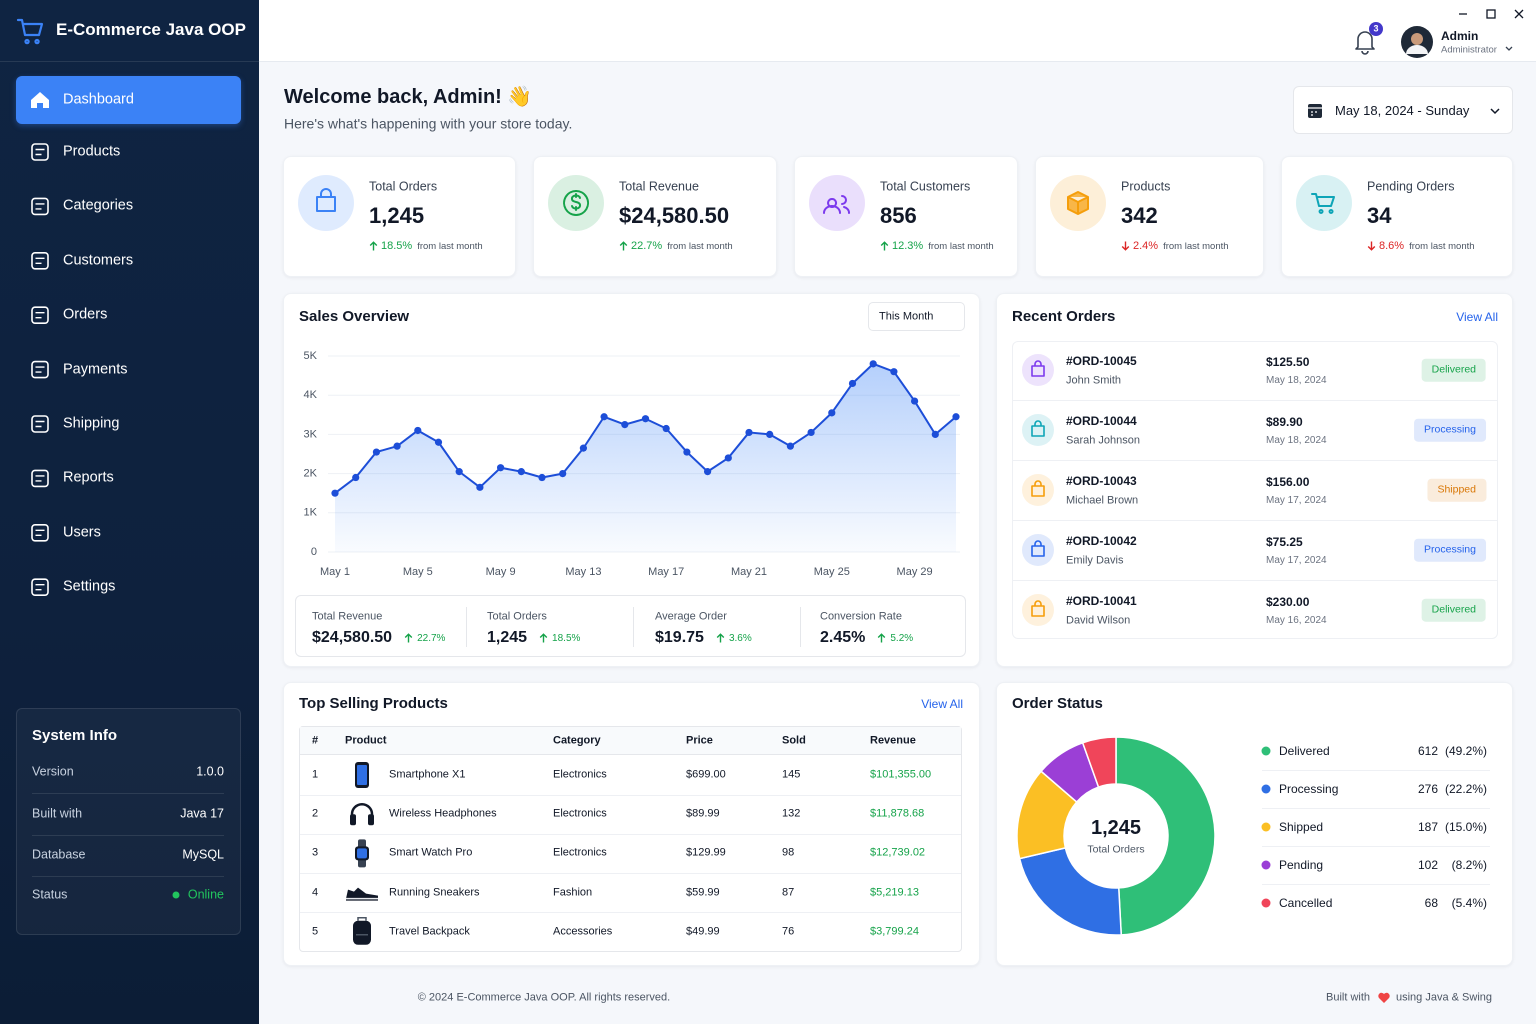 This screenshot has width=1536, height=1024. Describe the element at coordinates (866, 638) in the screenshot. I see `summary-value-row: 2.45% 5.2%` at that location.